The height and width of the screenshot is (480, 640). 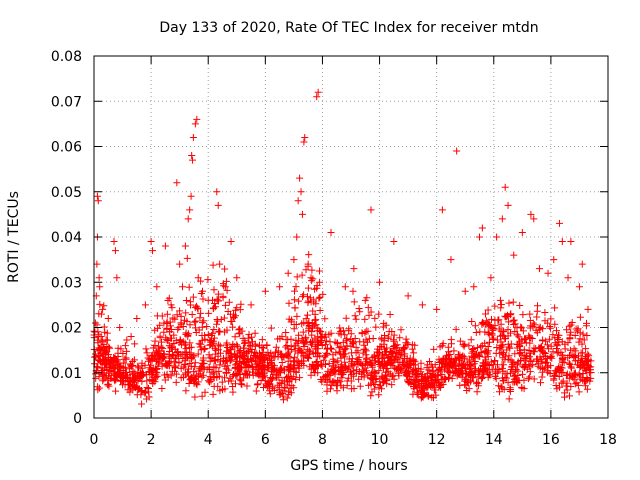 I want to click on x-tick-label: 2, so click(x=151, y=440).